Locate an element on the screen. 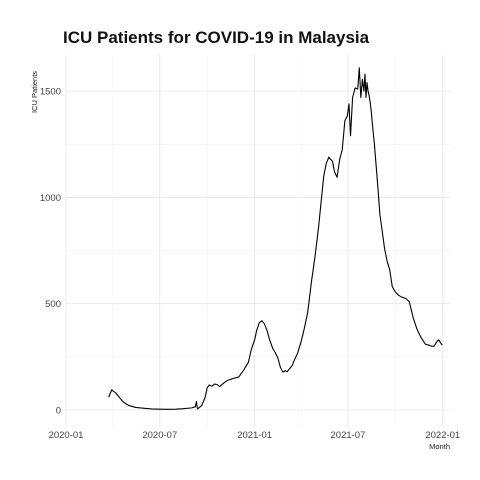 The width and height of the screenshot is (480, 480). x-tick-label: 2020-01 is located at coordinates (66, 435).